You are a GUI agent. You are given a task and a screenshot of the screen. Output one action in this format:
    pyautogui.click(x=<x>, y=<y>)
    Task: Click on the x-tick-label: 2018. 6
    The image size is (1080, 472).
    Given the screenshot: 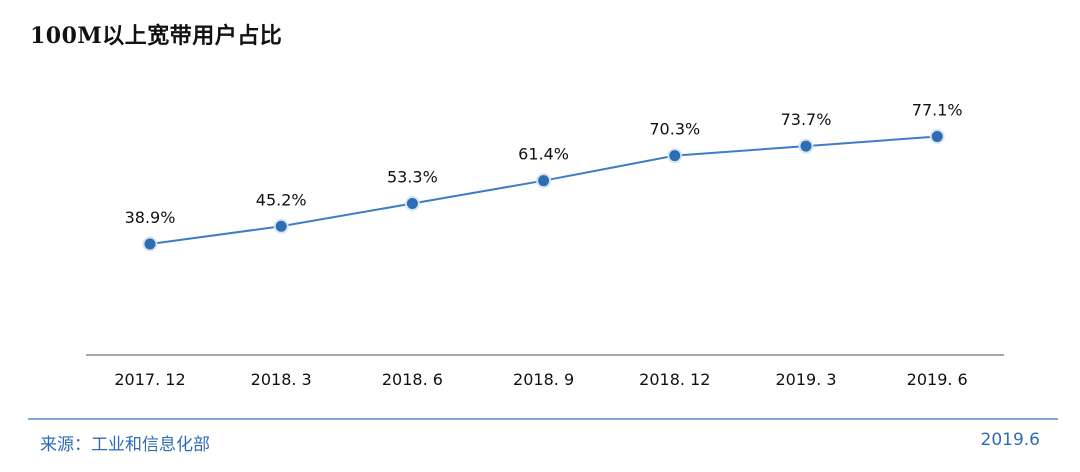 What is the action you would take?
    pyautogui.click(x=412, y=379)
    